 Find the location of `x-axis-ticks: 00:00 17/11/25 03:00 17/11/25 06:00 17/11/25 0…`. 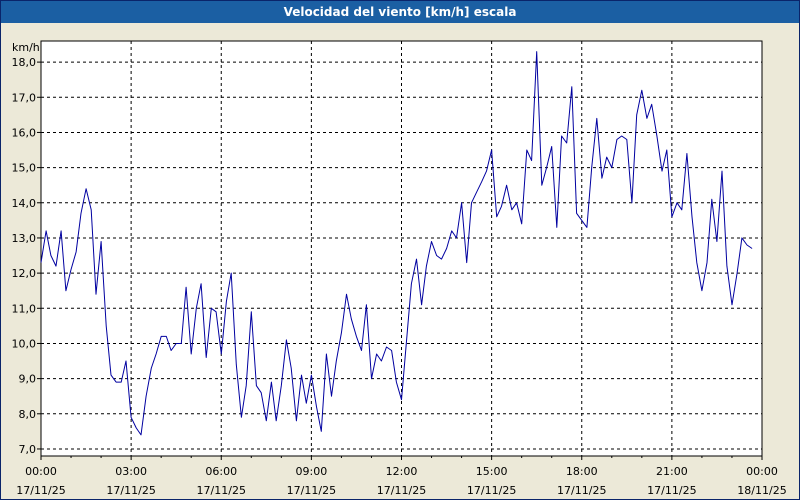

x-axis-ticks: 00:00 17/11/25 03:00 17/11/25 06:00 17/11/25 0… is located at coordinates (401, 476).